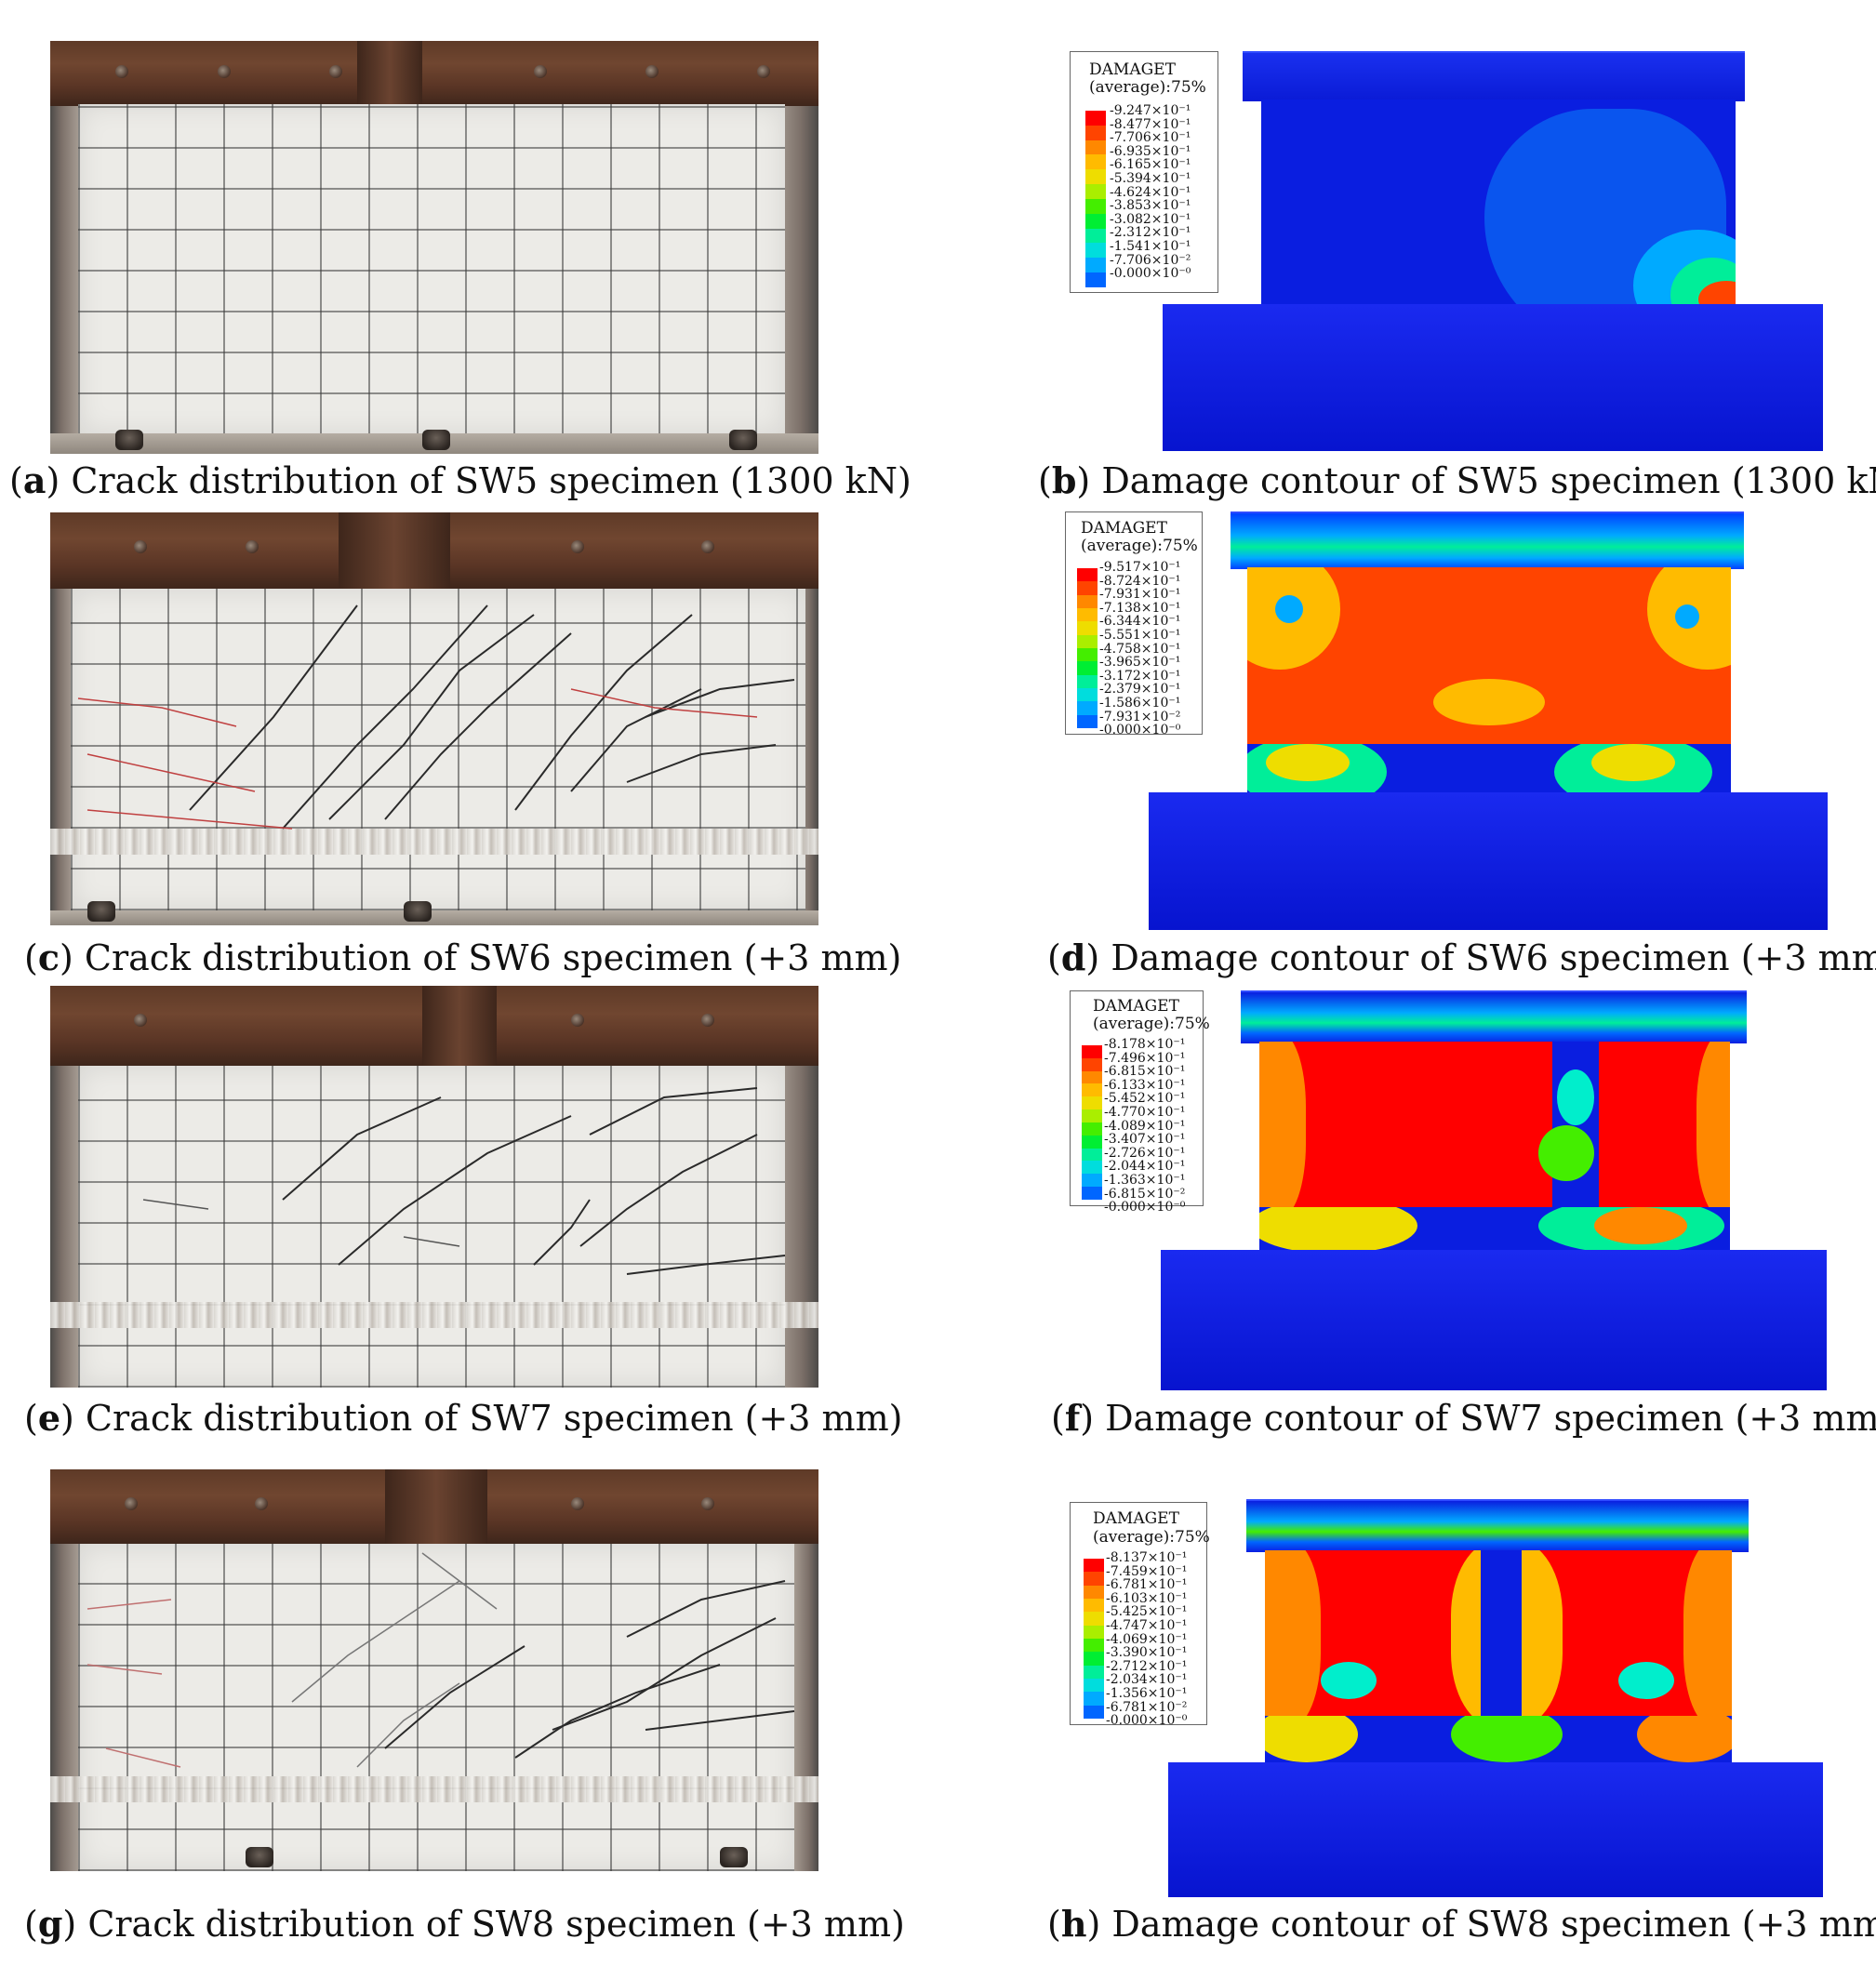 The height and width of the screenshot is (1966, 1876). What do you see at coordinates (1140, 635) in the screenshot?
I see `legend-tick-label: -5.551×10⁻¹` at bounding box center [1140, 635].